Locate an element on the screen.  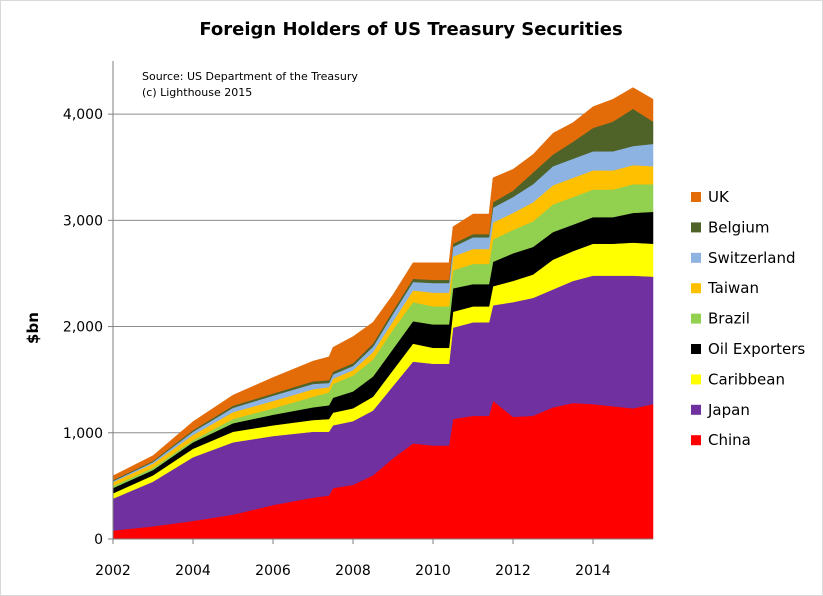
copyright-note: (c) Lighthouse 2015 is located at coordinates (197, 92).